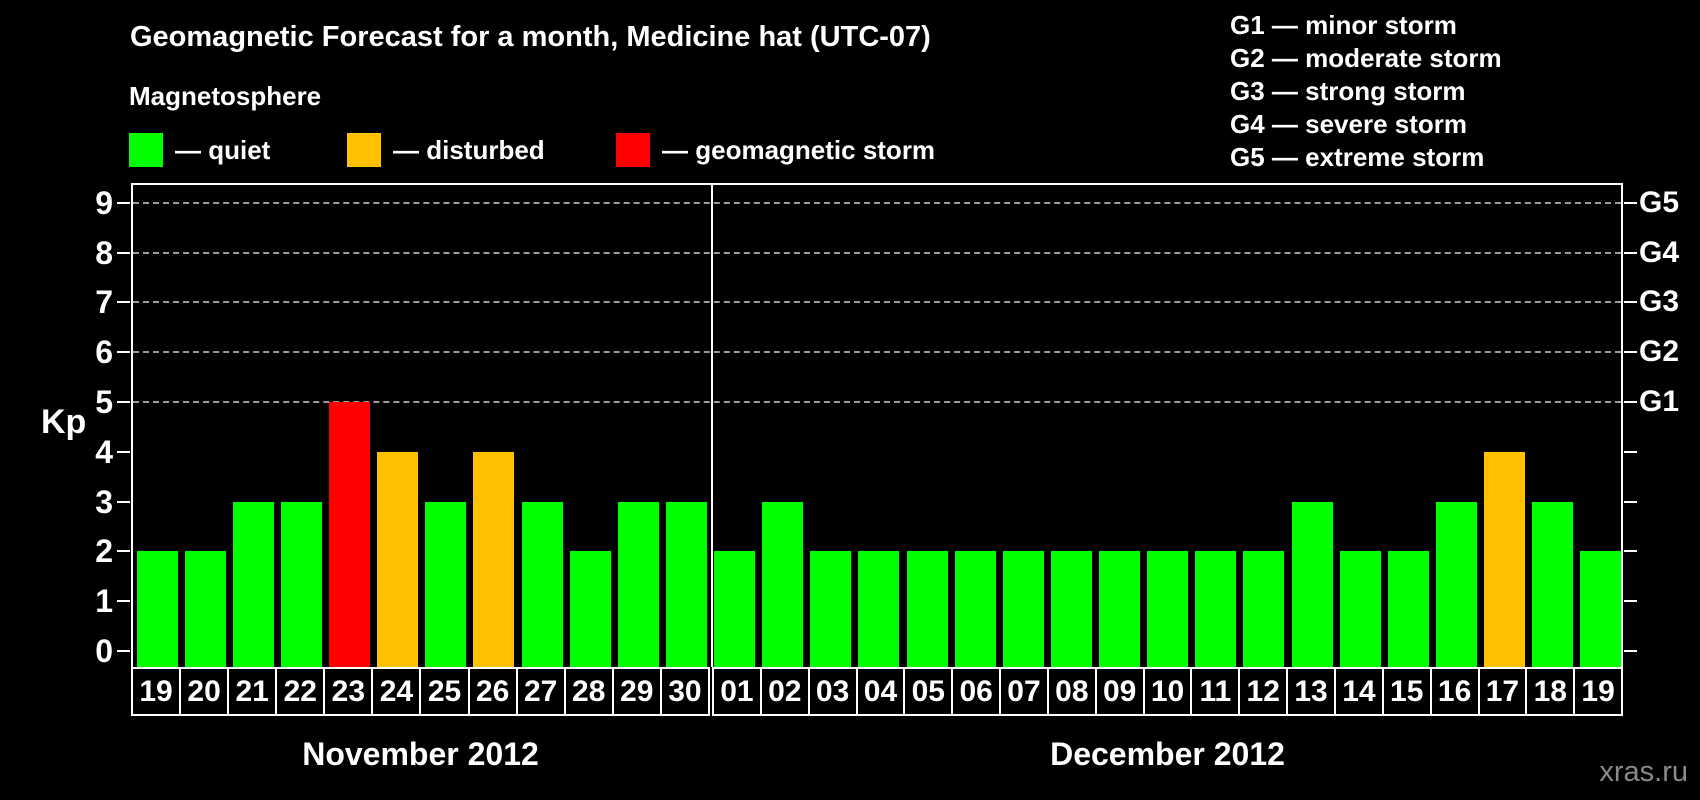  I want to click on g-axis-label: G4, so click(1659, 252).